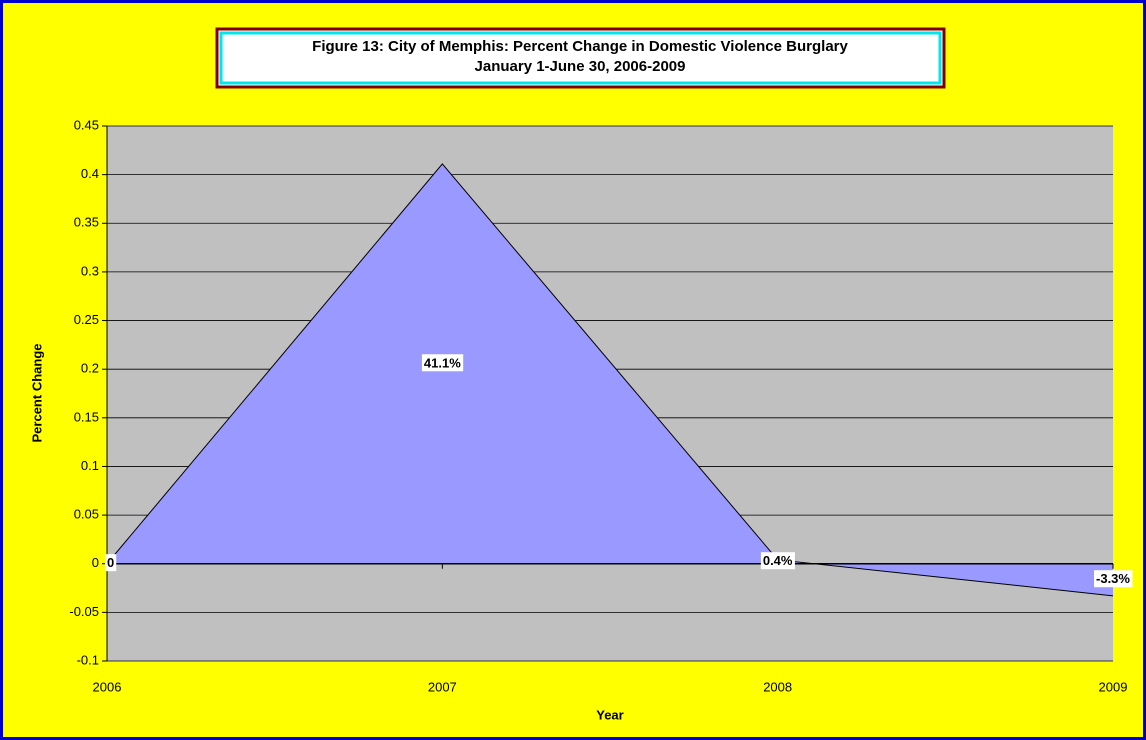 The width and height of the screenshot is (1146, 740). I want to click on y-tick-label: 0.35, so click(86, 222).